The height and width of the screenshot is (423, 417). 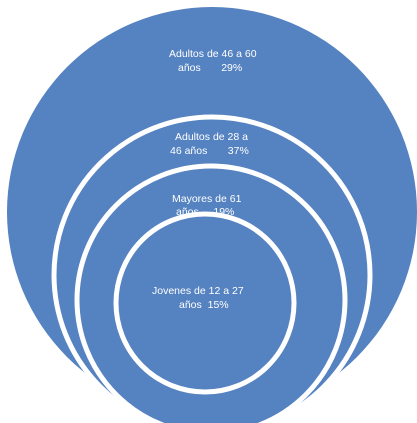 I want to click on label-mayores-61-line2: años 19%, so click(x=205, y=212).